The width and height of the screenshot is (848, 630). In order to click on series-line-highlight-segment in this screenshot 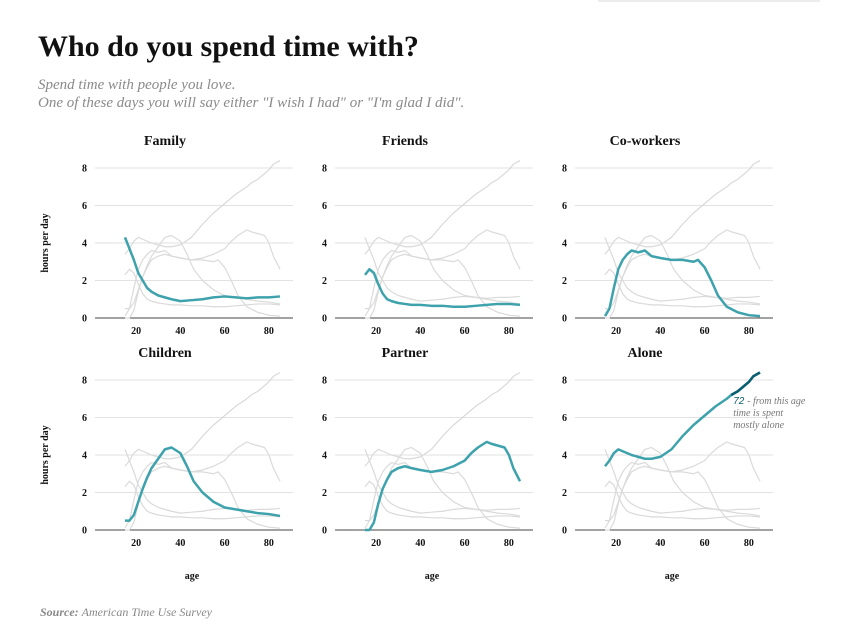, I will do `click(745, 384)`.